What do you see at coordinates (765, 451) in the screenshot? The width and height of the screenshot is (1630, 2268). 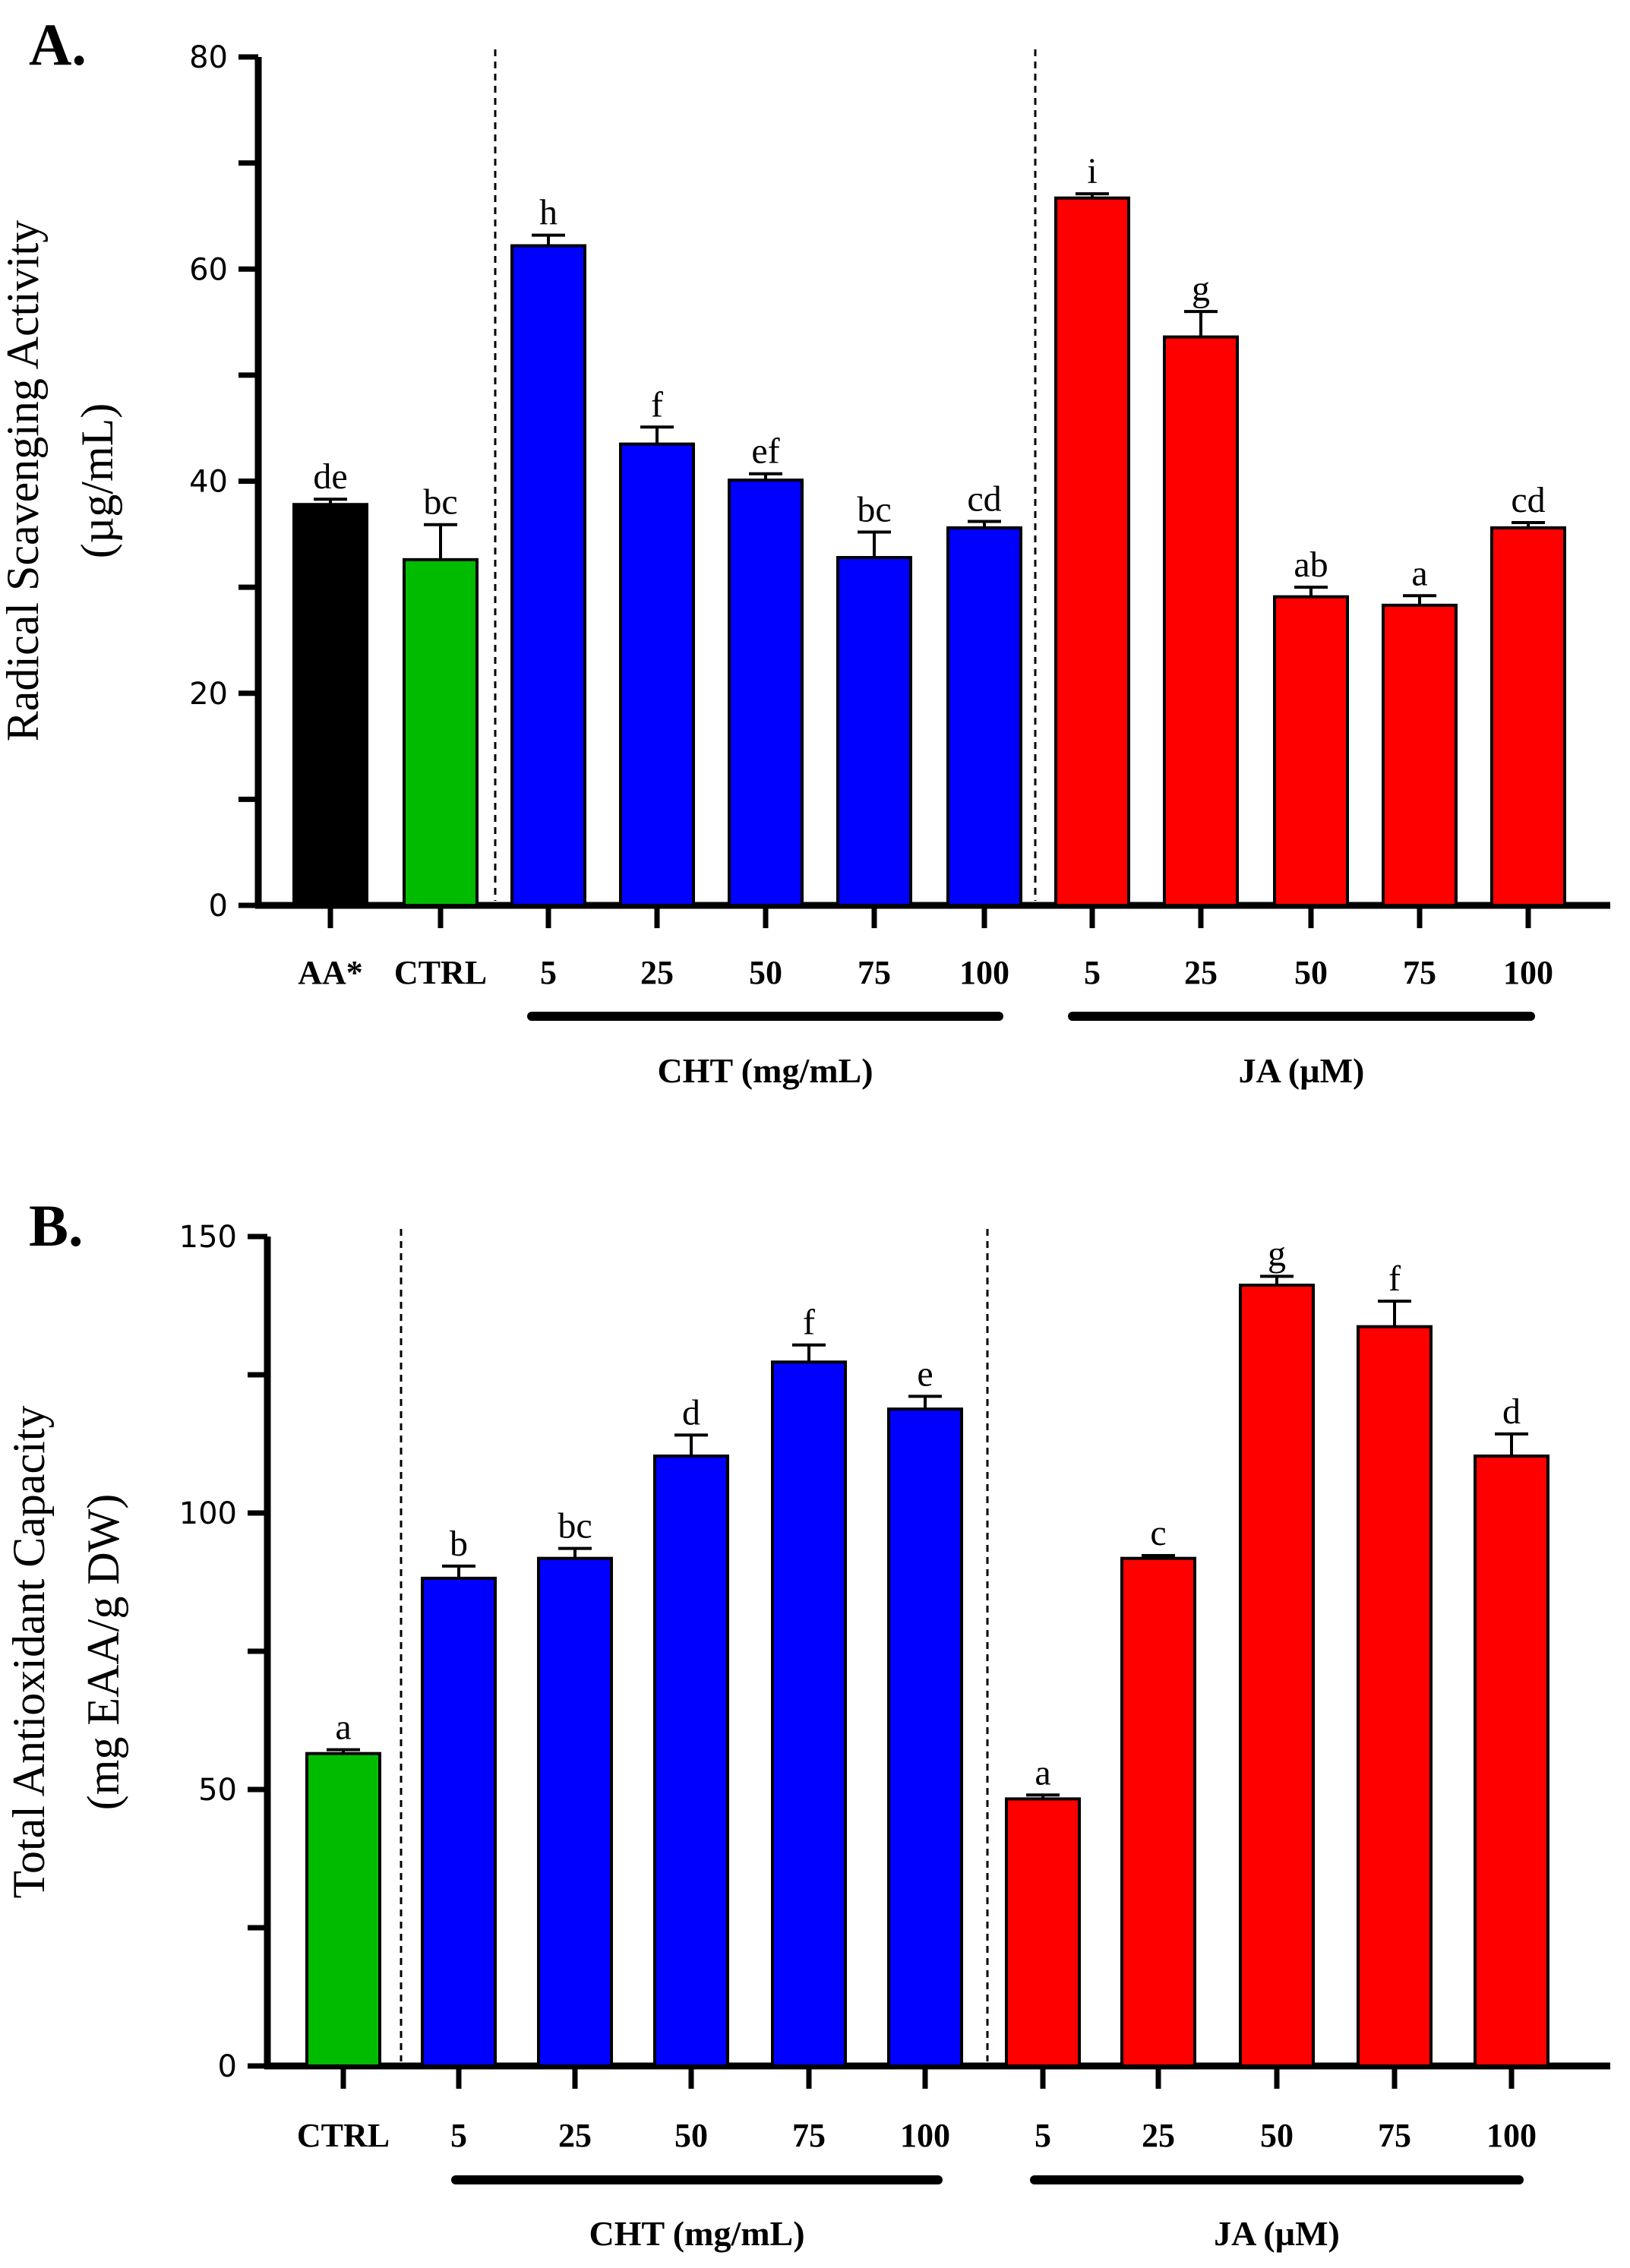 I see `significance-letter: ef` at bounding box center [765, 451].